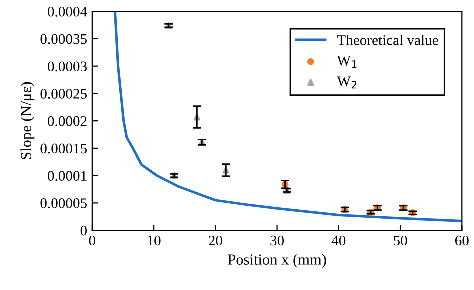 This screenshot has width=474, height=290. I want to click on x-tick-label: 50, so click(401, 241).